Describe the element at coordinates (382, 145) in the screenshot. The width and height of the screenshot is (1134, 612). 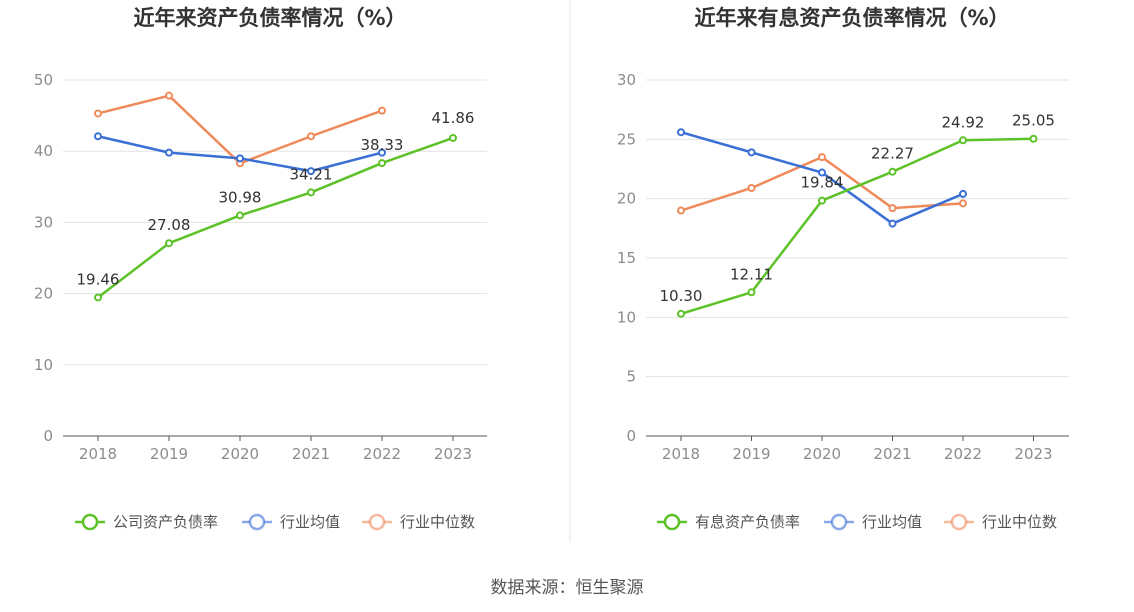
I see `data-label: 38.33` at that location.